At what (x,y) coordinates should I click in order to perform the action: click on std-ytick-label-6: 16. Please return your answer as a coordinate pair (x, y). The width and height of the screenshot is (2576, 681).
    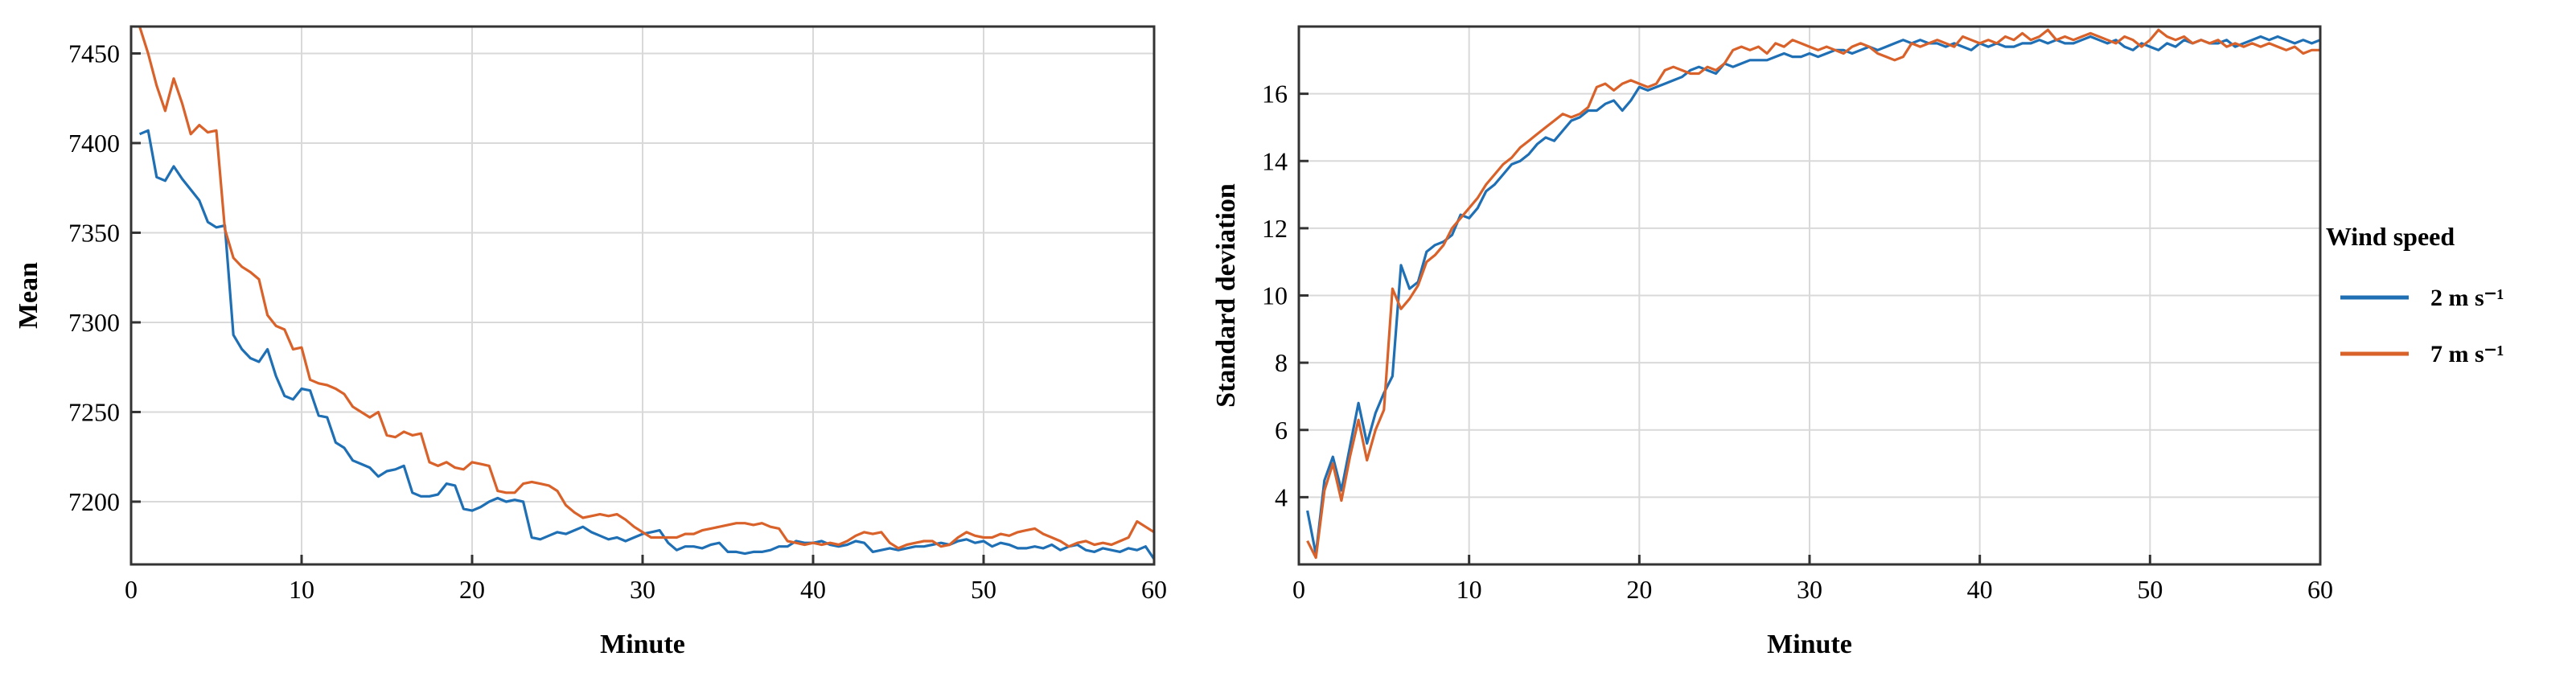
    Looking at the image, I should click on (1275, 94).